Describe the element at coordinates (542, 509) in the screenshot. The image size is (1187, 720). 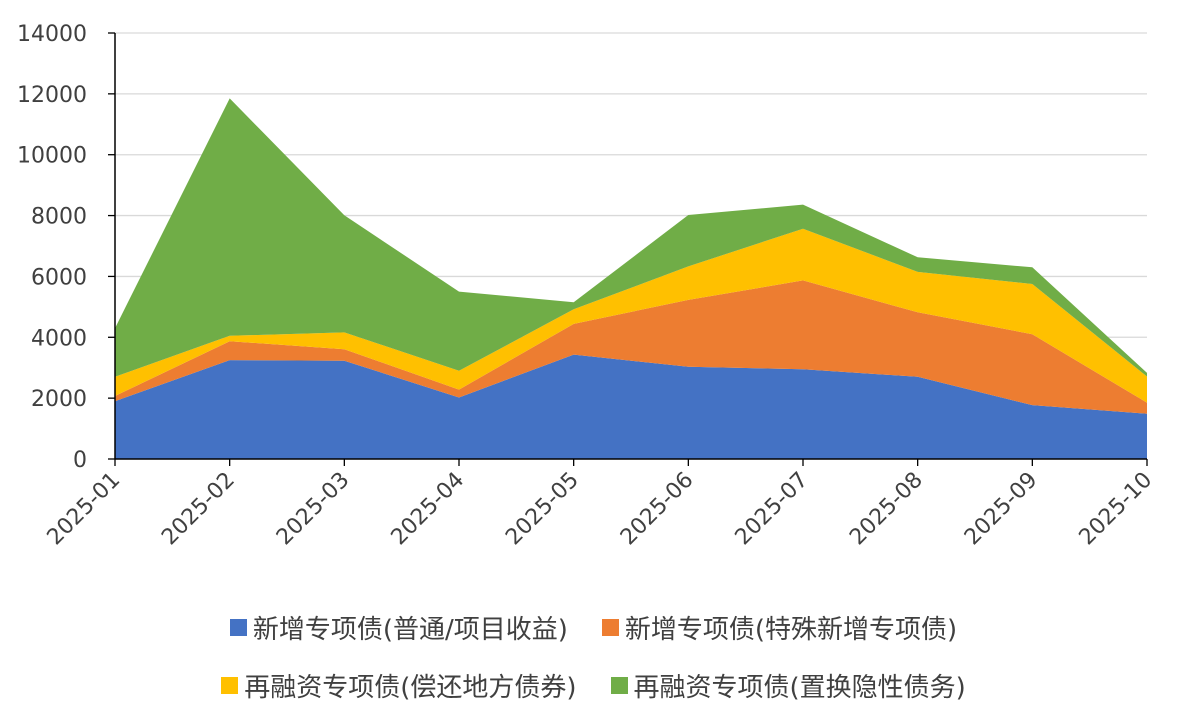
I see `x-tick-label: 2025-05` at that location.